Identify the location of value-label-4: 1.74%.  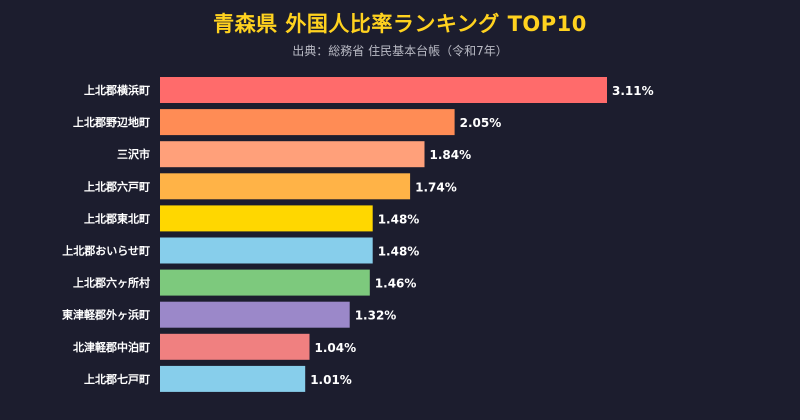
(436, 187).